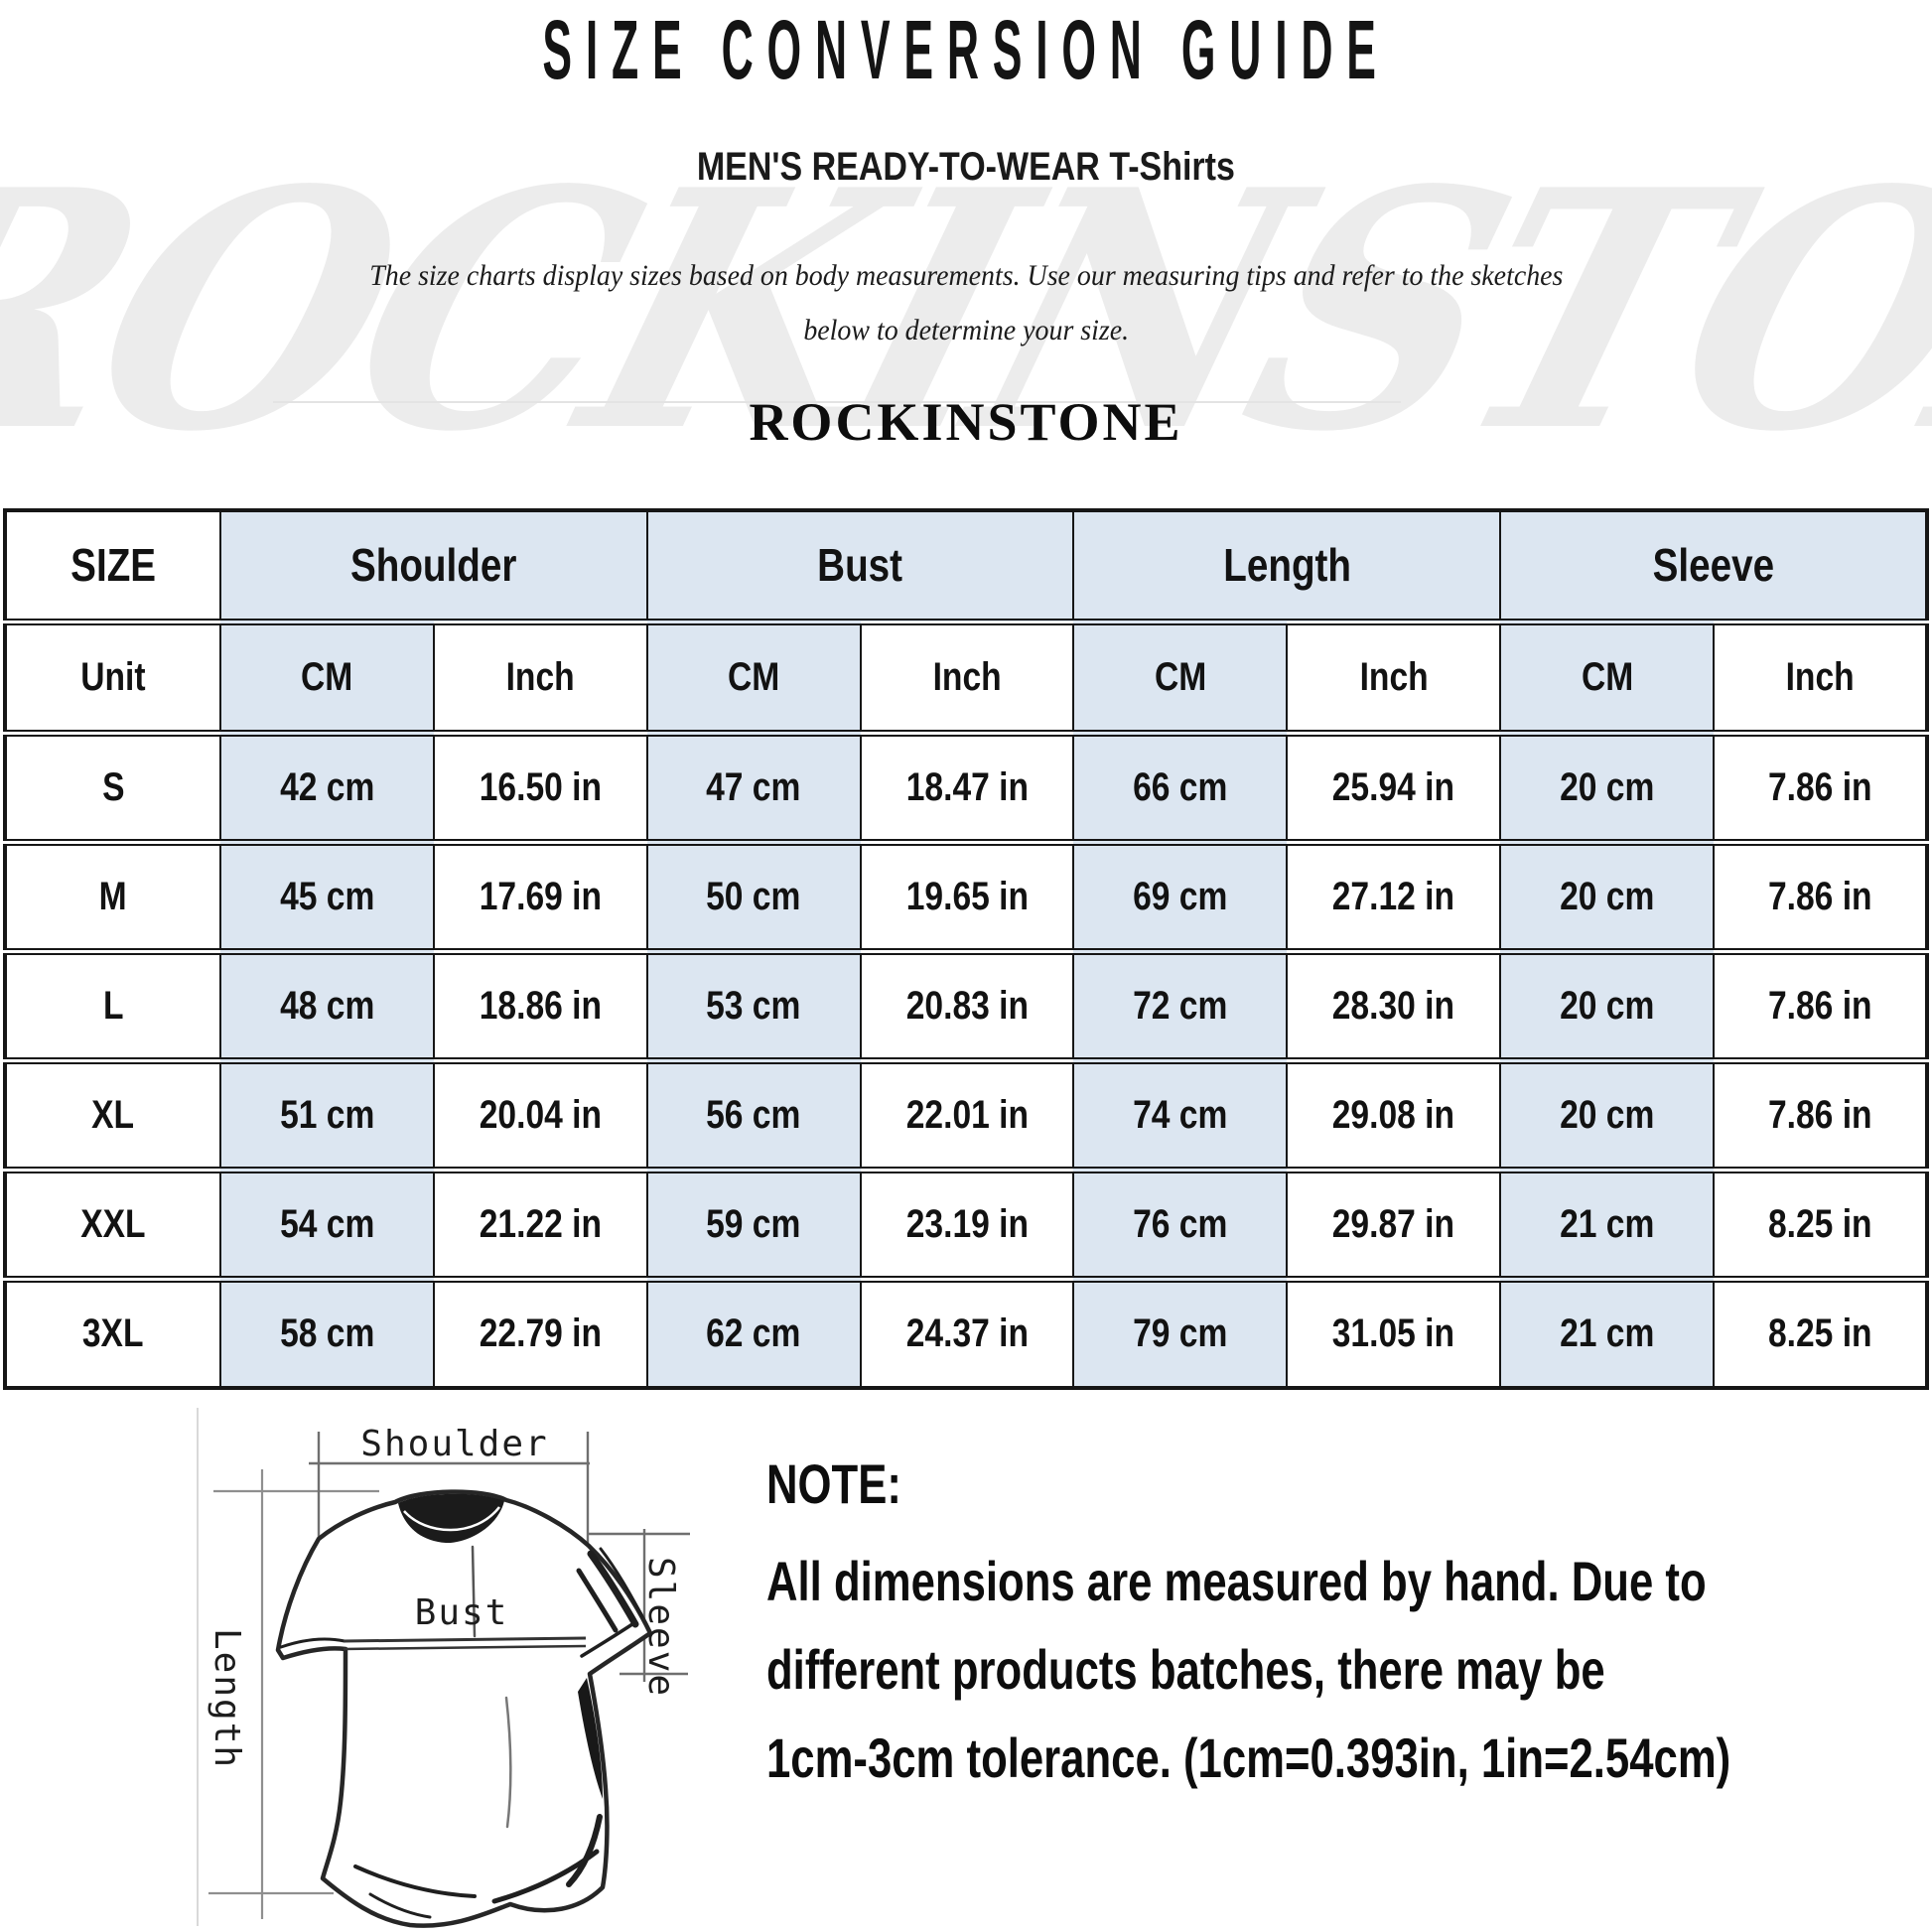 Image resolution: width=1932 pixels, height=1932 pixels. I want to click on description-line-2: below to determine your size., so click(966, 330).